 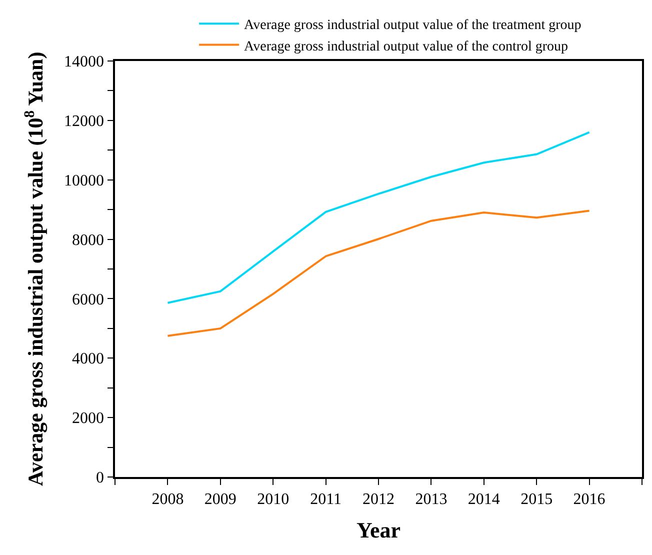 I want to click on y-tick-label: 0, so click(x=100, y=478).